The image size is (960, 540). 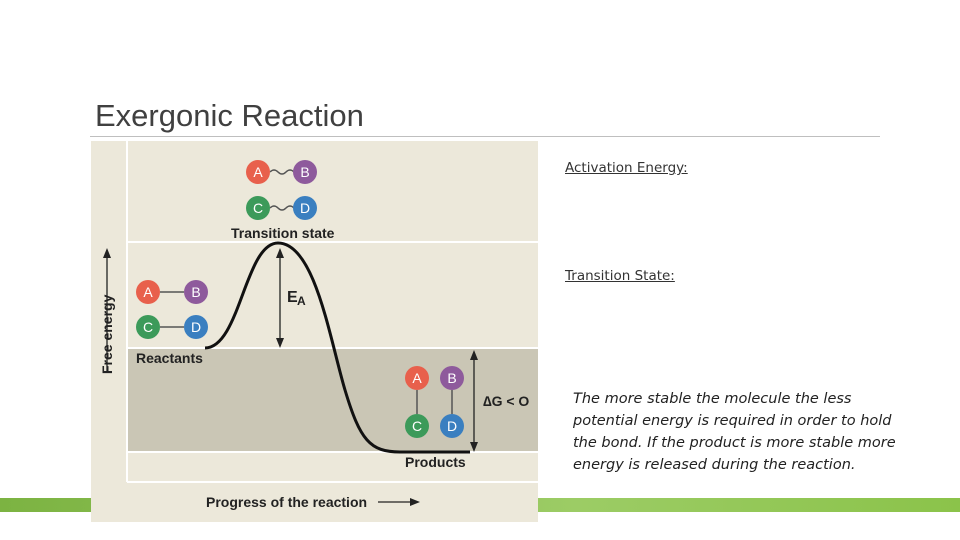 What do you see at coordinates (229, 115) in the screenshot?
I see `slide-title: Exergonic Reaction` at bounding box center [229, 115].